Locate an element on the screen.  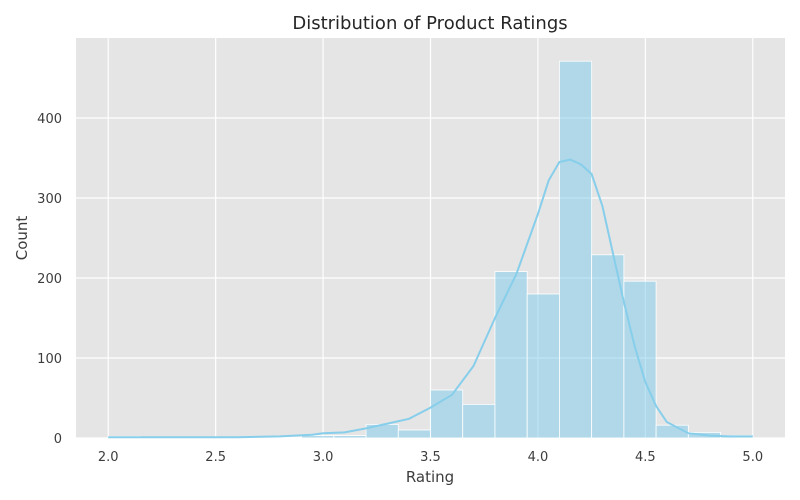
x-tick-label: 4.5 is located at coordinates (645, 457).